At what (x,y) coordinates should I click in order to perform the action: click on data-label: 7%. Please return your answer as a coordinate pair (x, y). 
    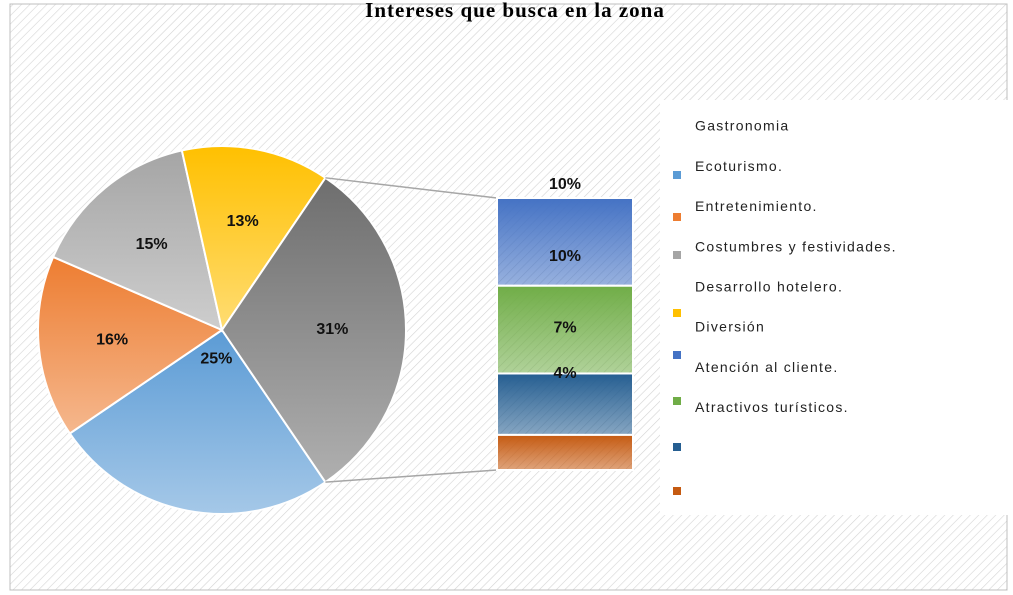
    Looking at the image, I should click on (564, 328).